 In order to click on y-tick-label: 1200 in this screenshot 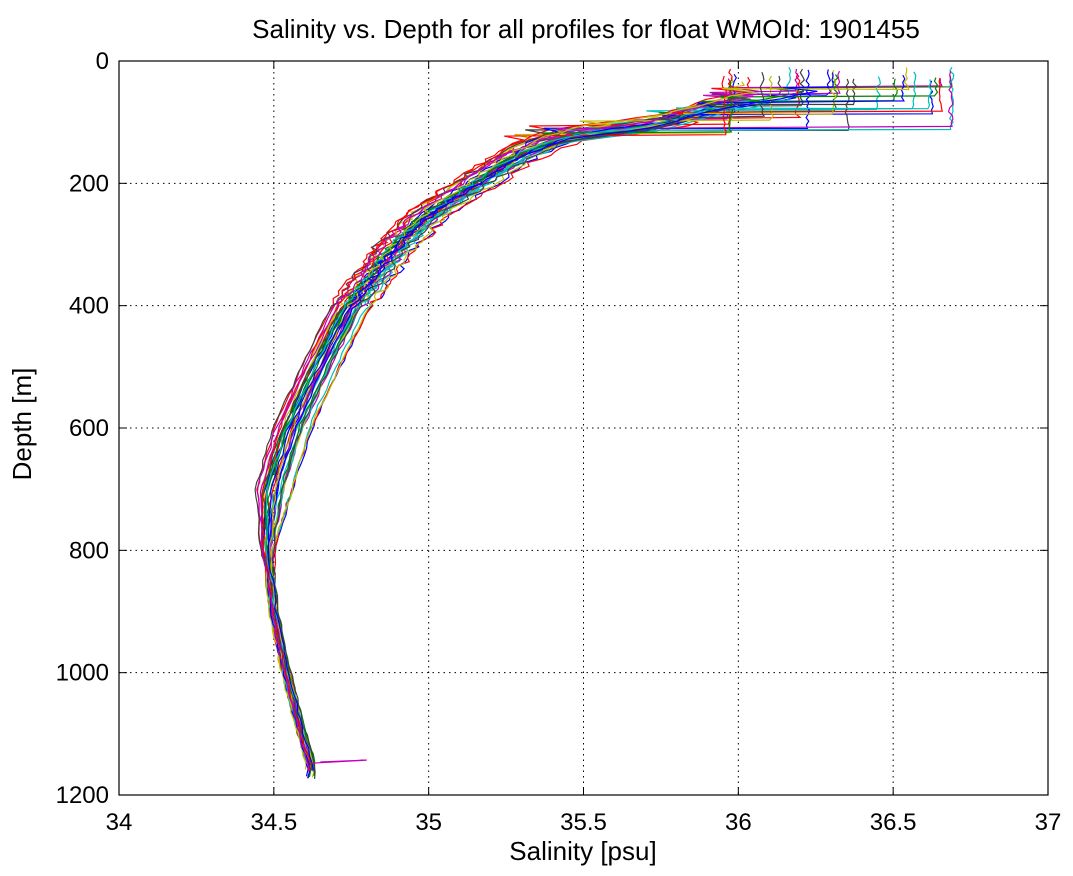, I will do `click(82, 795)`.